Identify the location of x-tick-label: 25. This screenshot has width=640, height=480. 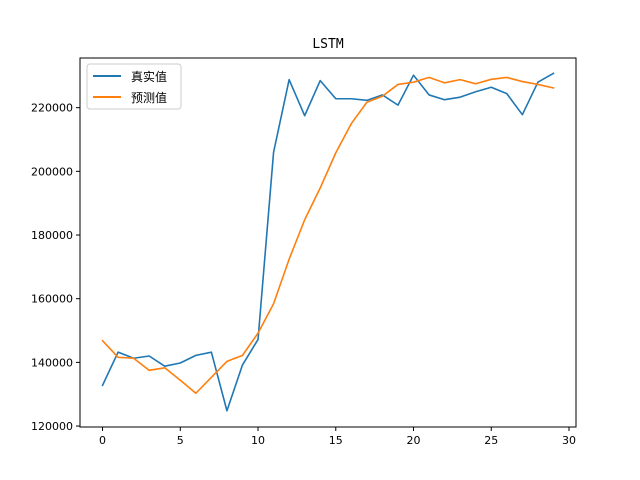
(491, 440).